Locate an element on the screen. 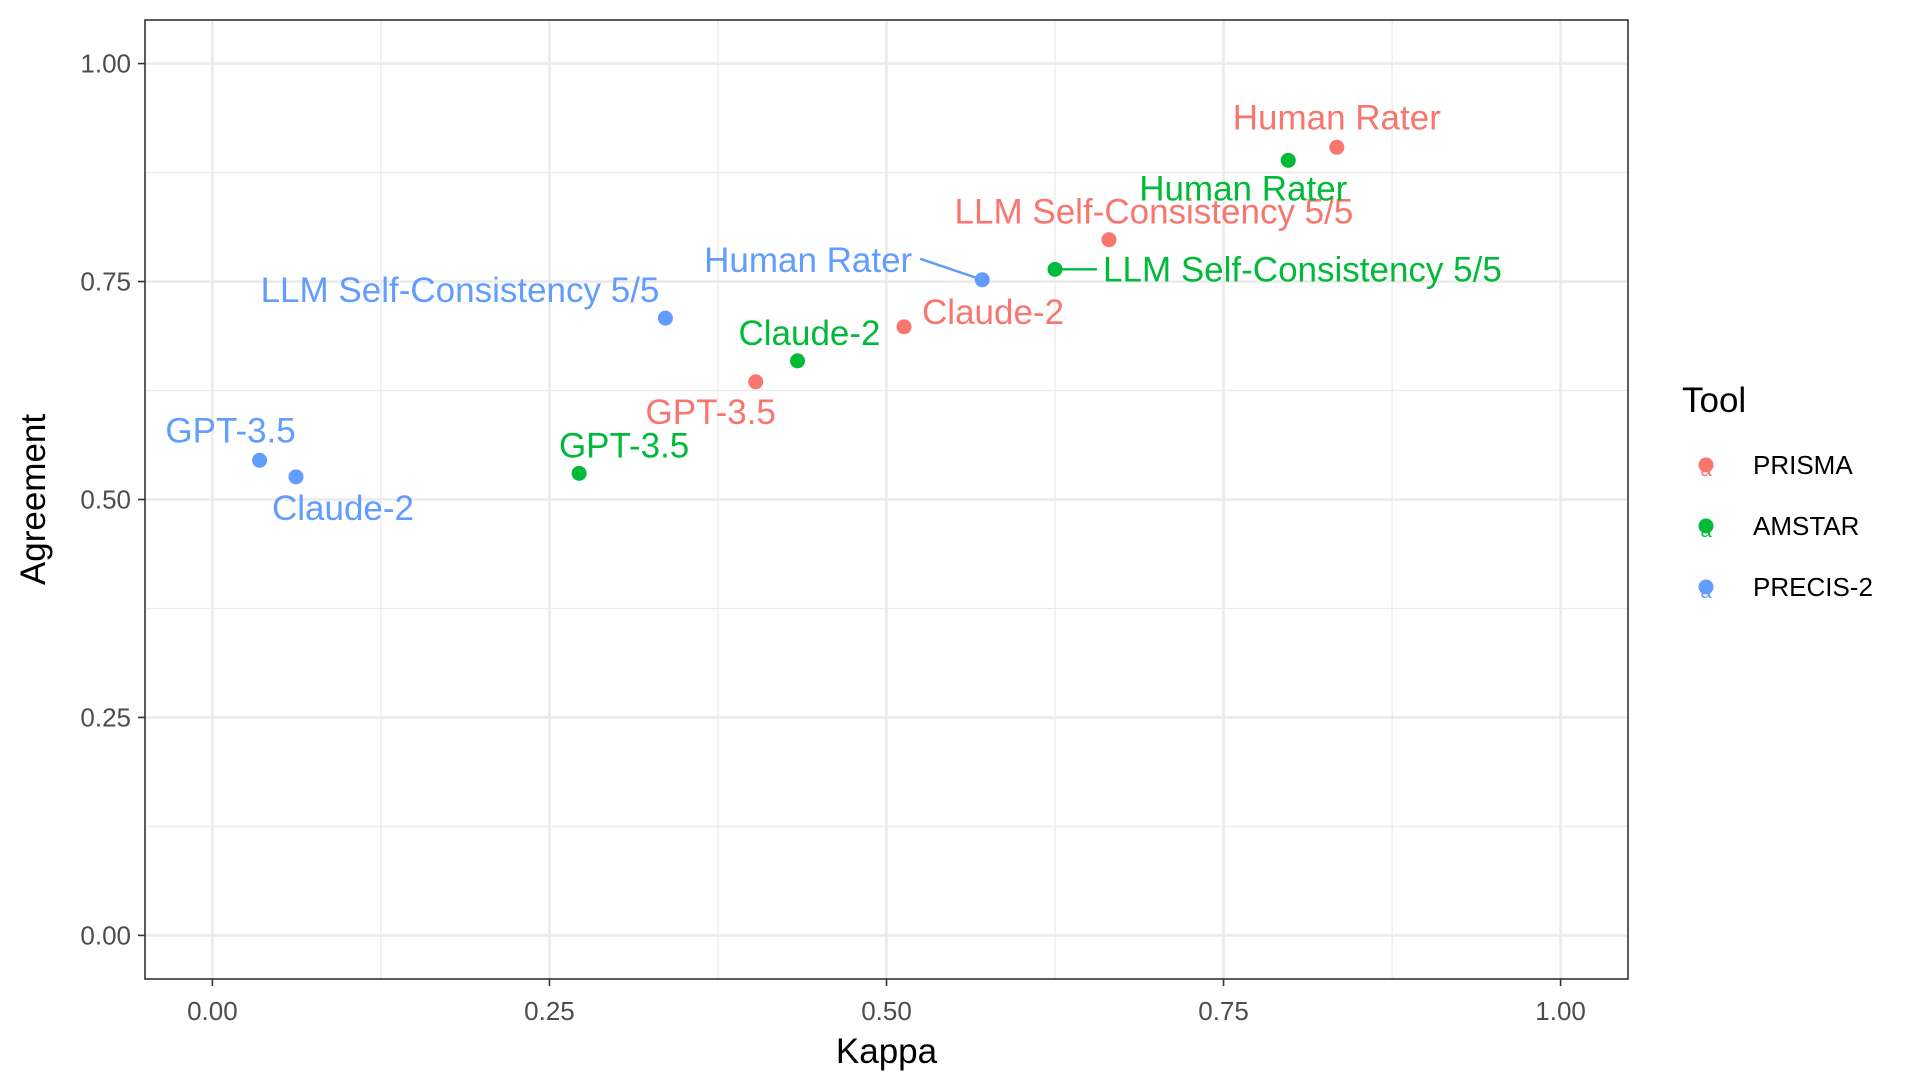 Image resolution: width=1920 pixels, height=1085 pixels. label-leader-line is located at coordinates (951, 269).